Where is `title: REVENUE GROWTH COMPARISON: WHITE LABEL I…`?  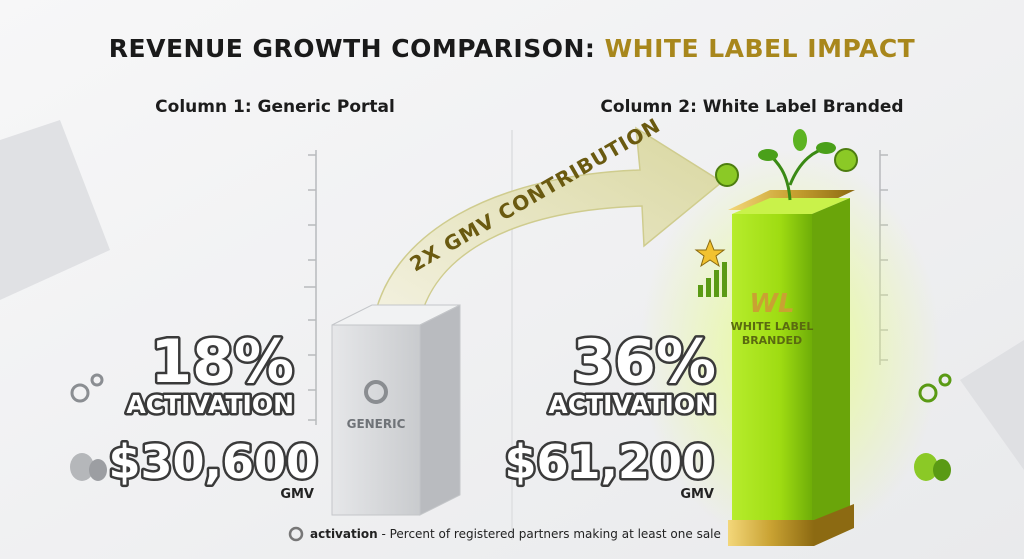
title: REVENUE GROWTH COMPARISON: WHITE LABEL I… is located at coordinates (512, 48).